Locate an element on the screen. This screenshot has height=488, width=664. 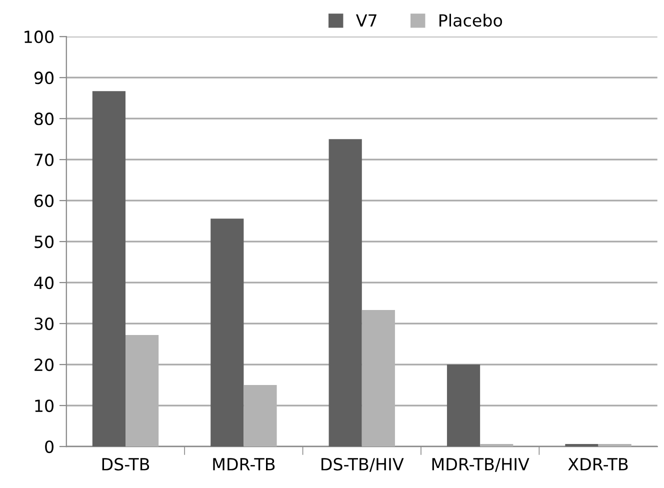
y-tick-label: 80 is located at coordinates (44, 119).